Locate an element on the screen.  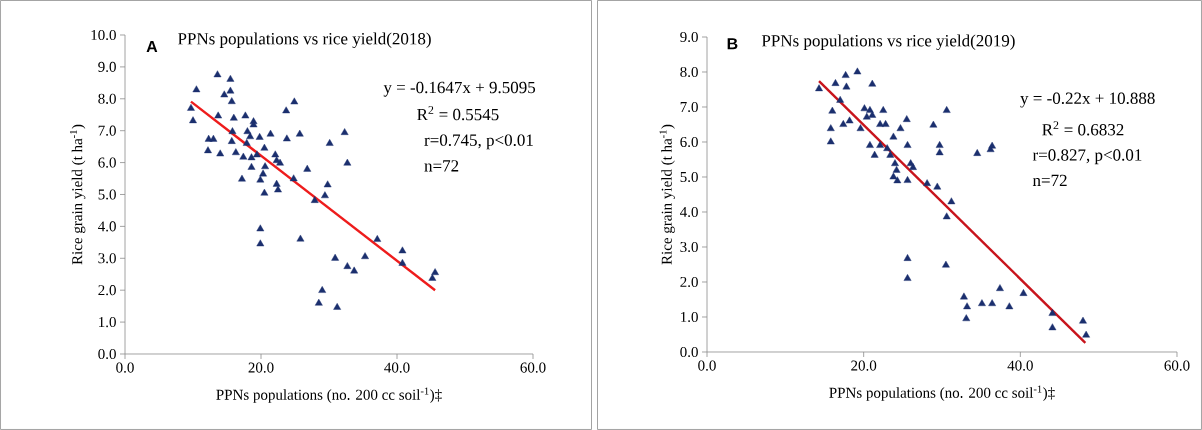
annotation: r=0.827, p<0.01 is located at coordinates (1087, 157).